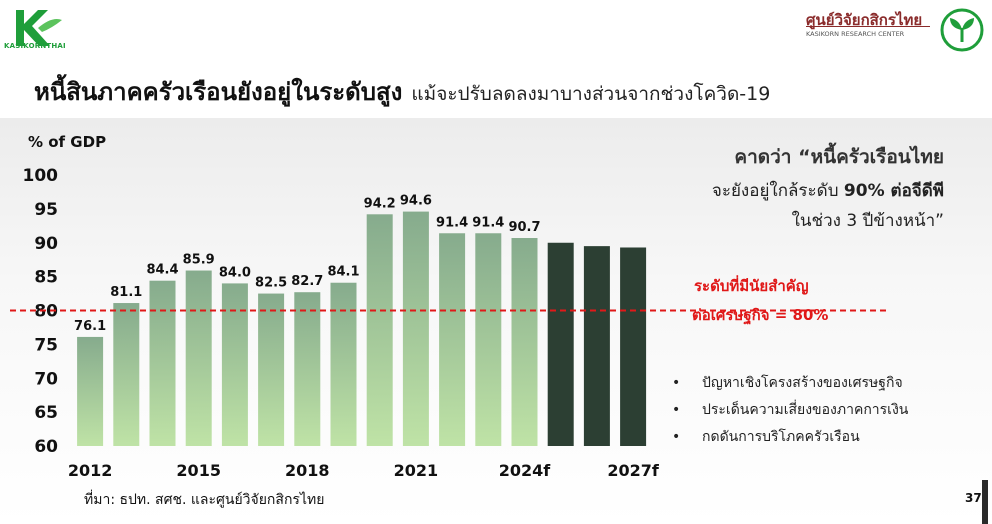 The height and width of the screenshot is (524, 992). I want to click on research-center-divider, so click(868, 26).